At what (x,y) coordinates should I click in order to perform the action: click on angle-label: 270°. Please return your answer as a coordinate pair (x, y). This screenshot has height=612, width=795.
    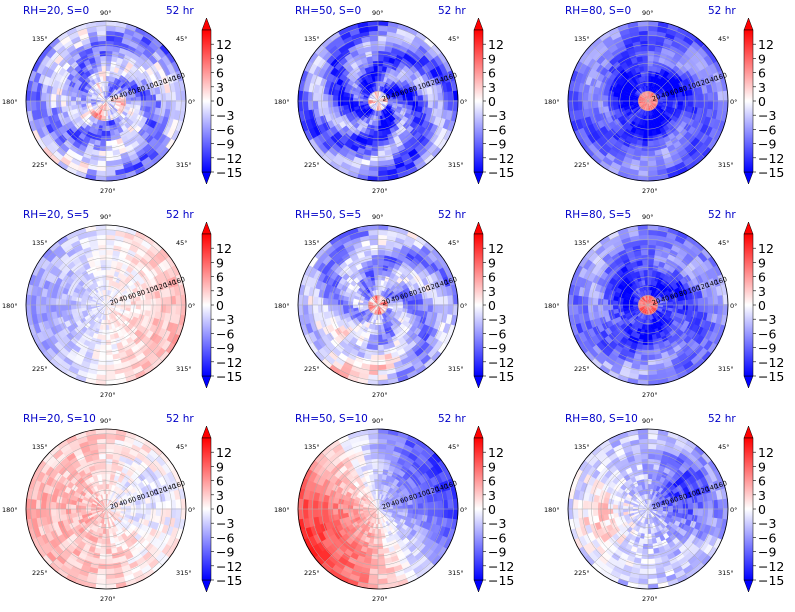
    Looking at the image, I should click on (380, 395).